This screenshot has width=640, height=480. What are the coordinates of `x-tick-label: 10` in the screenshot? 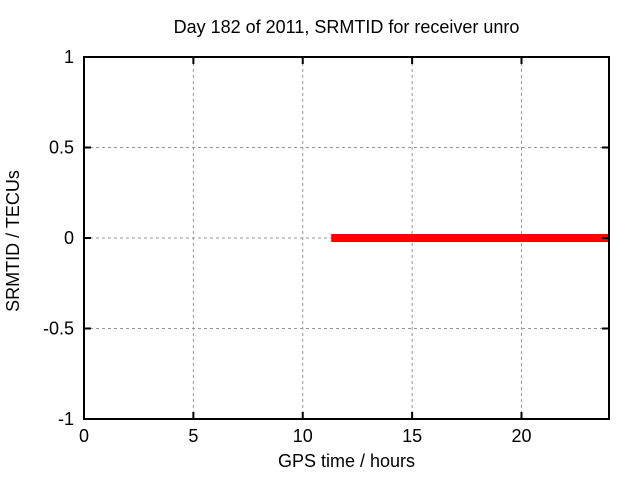 It's located at (303, 436).